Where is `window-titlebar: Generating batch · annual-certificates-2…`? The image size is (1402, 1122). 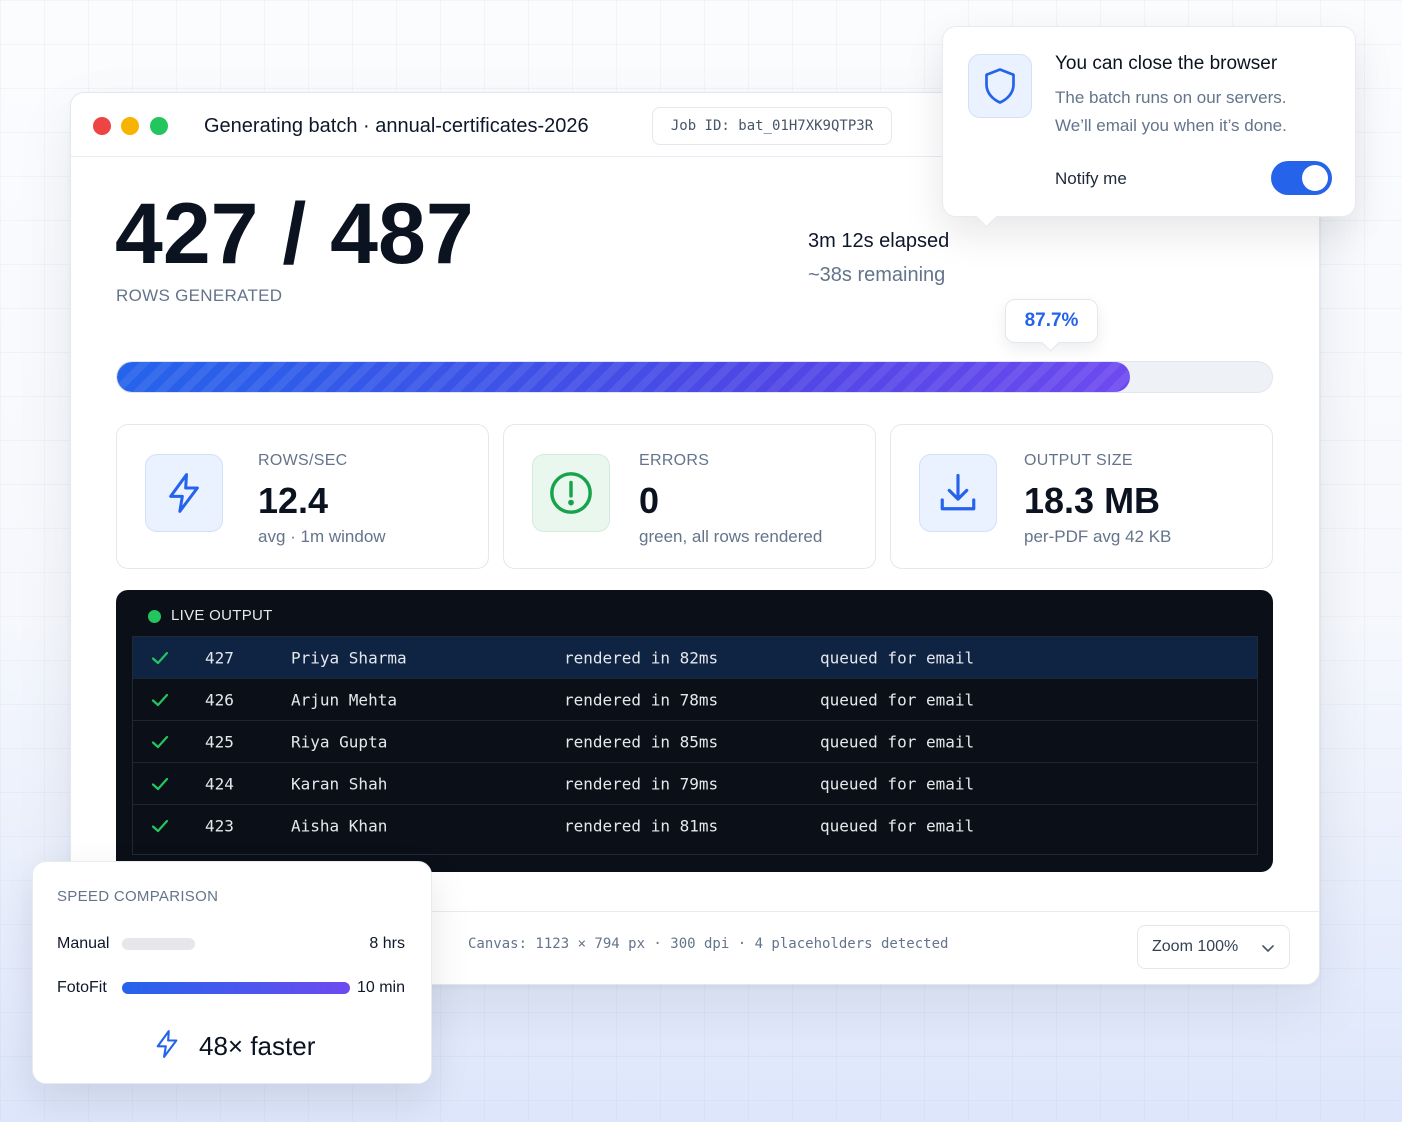
window-titlebar: Generating batch · annual-certificates-2… is located at coordinates (695, 125).